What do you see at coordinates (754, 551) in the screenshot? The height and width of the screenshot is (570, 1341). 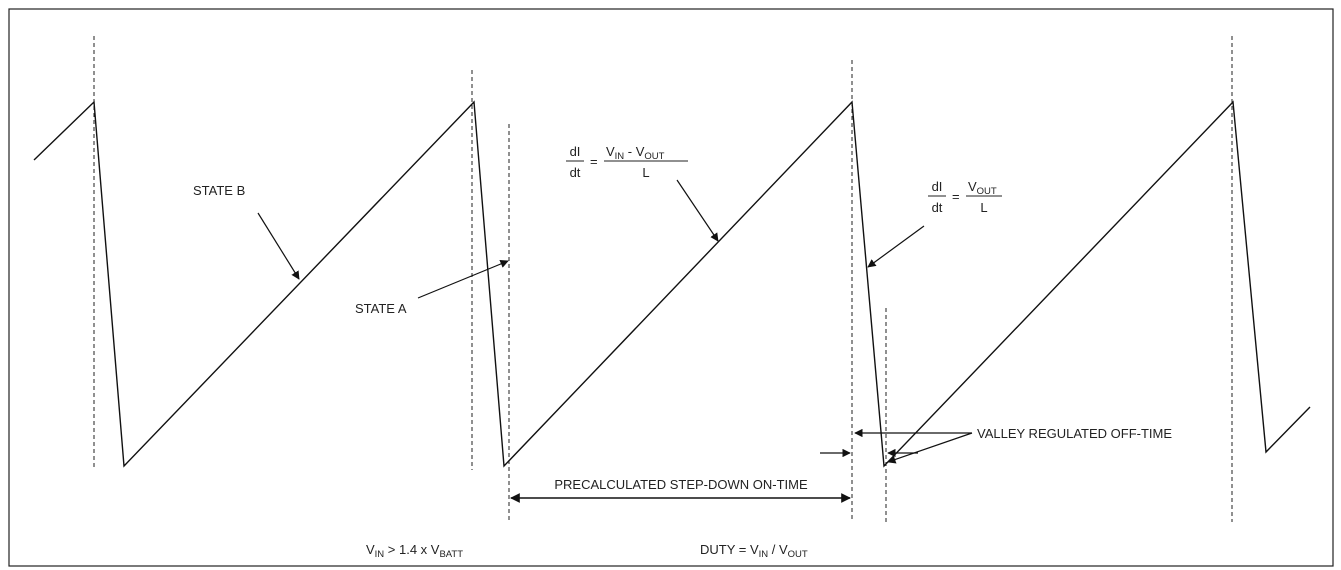 I see `condition-duty: DUTY = VIN / VOUT` at bounding box center [754, 551].